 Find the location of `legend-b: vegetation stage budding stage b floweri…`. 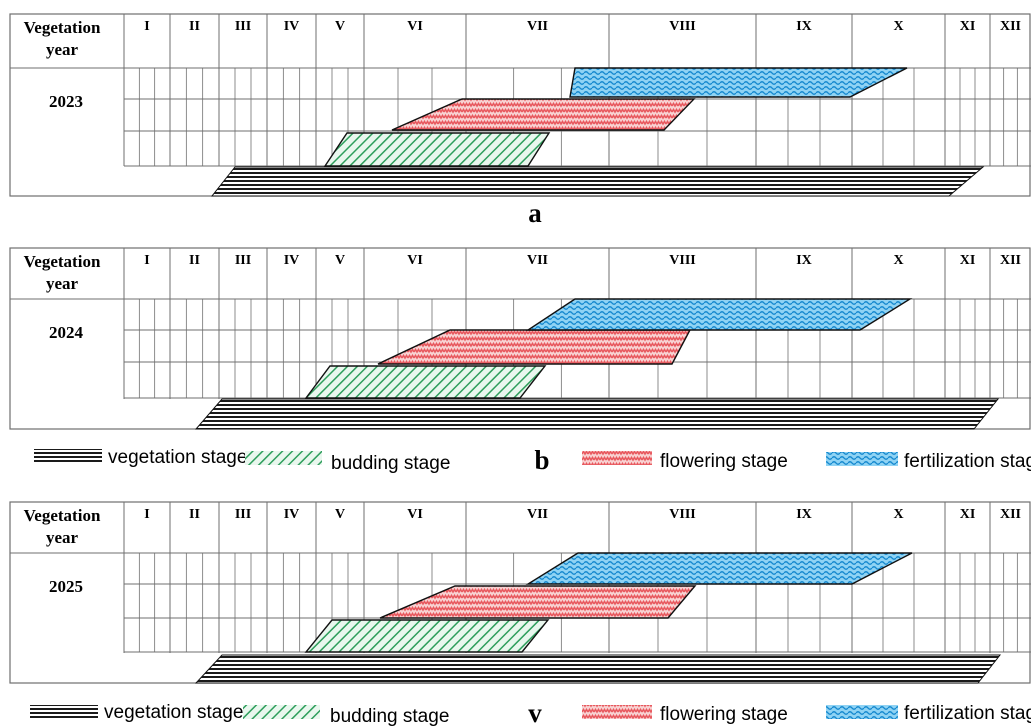

legend-b: vegetation stage budding stage b floweri… is located at coordinates (532, 460).